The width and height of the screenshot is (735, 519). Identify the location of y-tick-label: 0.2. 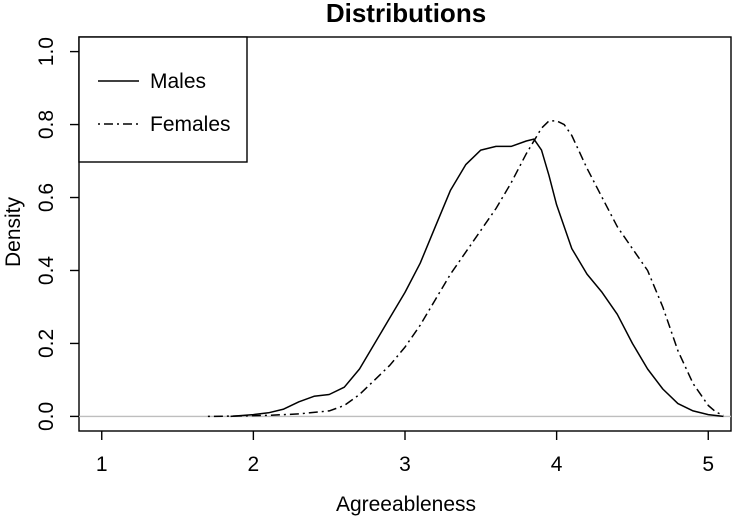
(46, 343).